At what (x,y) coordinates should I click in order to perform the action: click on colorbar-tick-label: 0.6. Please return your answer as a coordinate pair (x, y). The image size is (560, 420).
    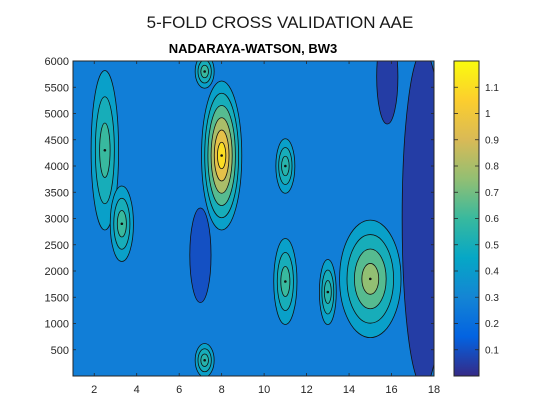
    Looking at the image, I should click on (492, 219).